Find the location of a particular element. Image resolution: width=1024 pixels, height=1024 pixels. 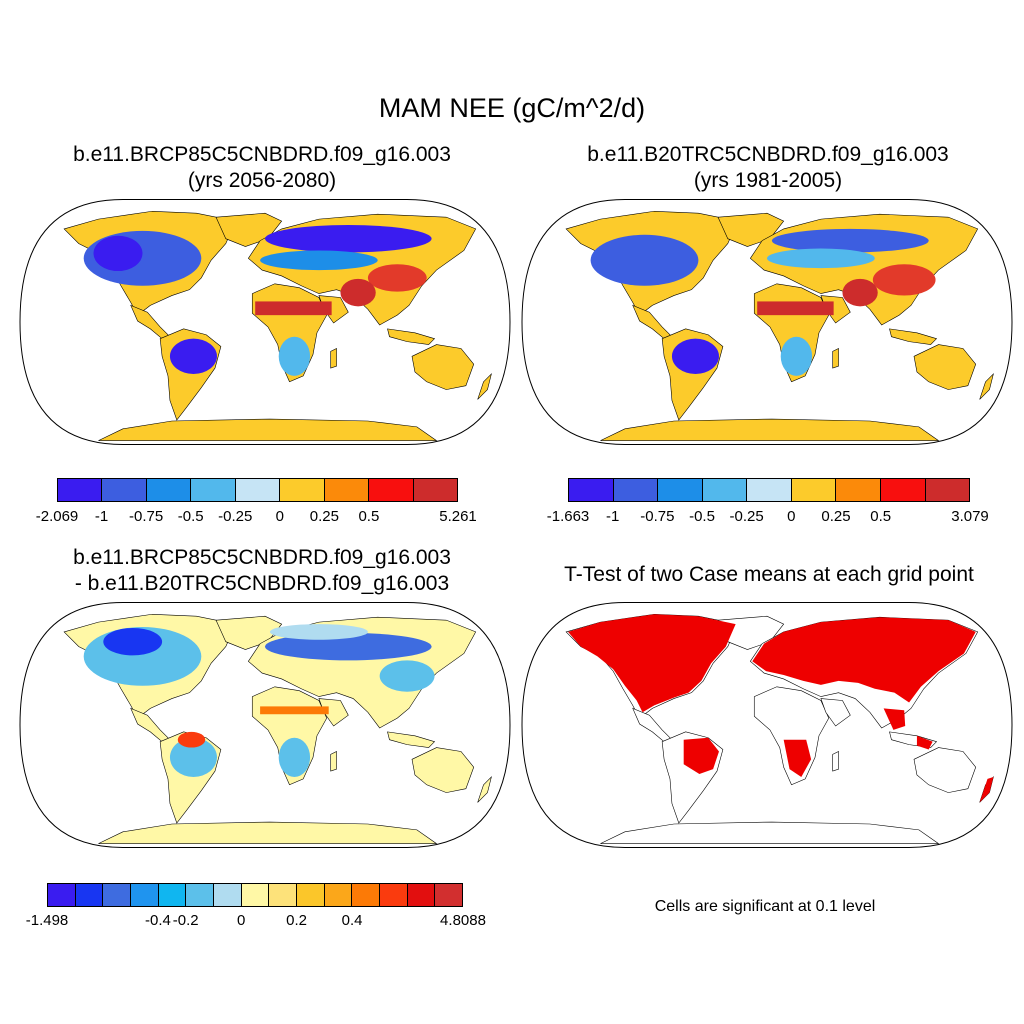

panel-1-title-line1: b.e11.BRCP85C5CNBDRD.f09_g16.003 is located at coordinates (262, 154).